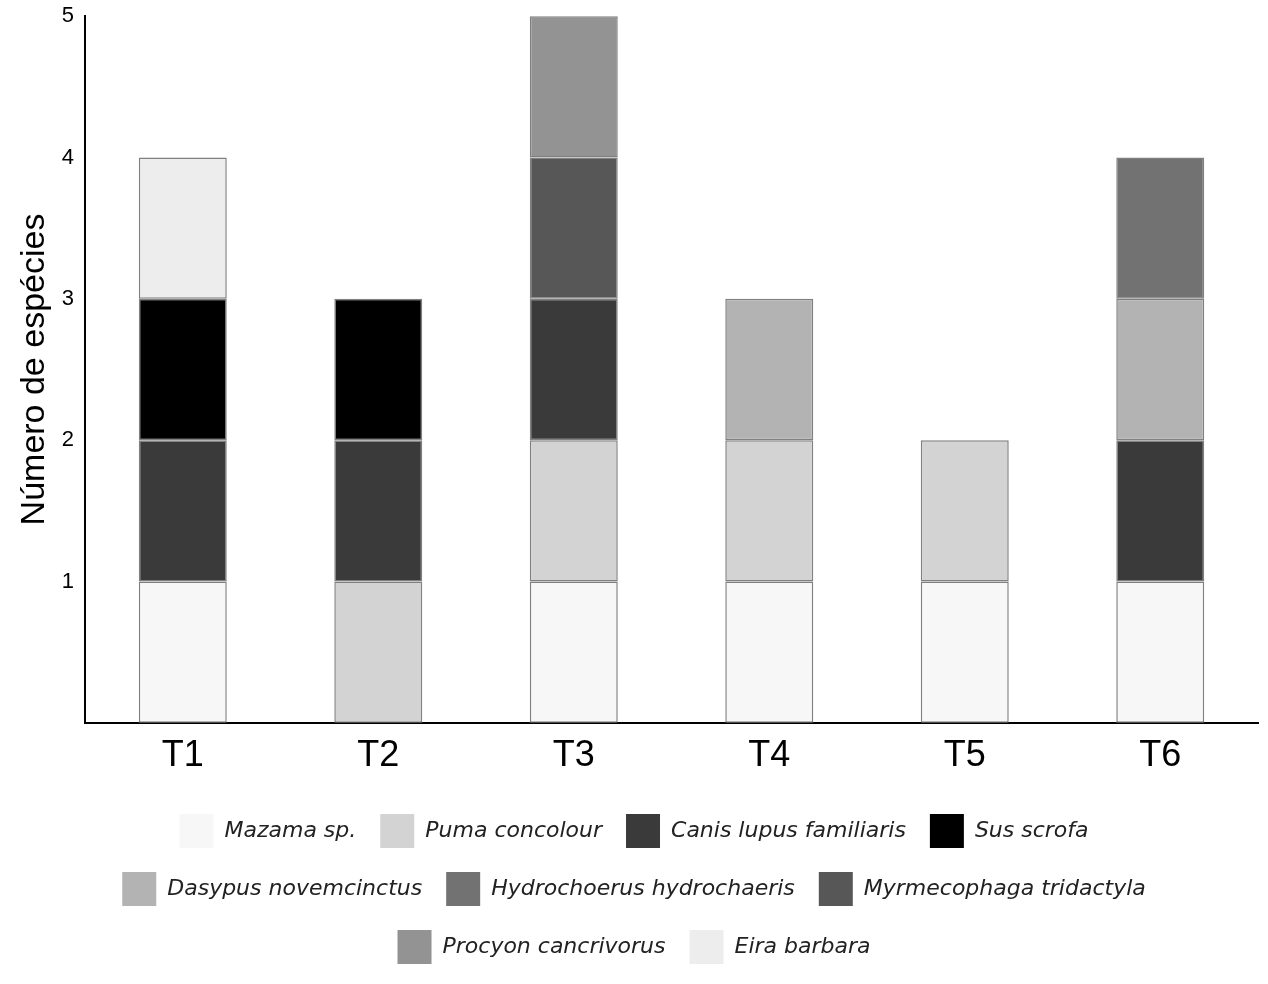 The height and width of the screenshot is (984, 1268). What do you see at coordinates (788, 829) in the screenshot?
I see `legend-label: Canis lupus familiaris` at bounding box center [788, 829].